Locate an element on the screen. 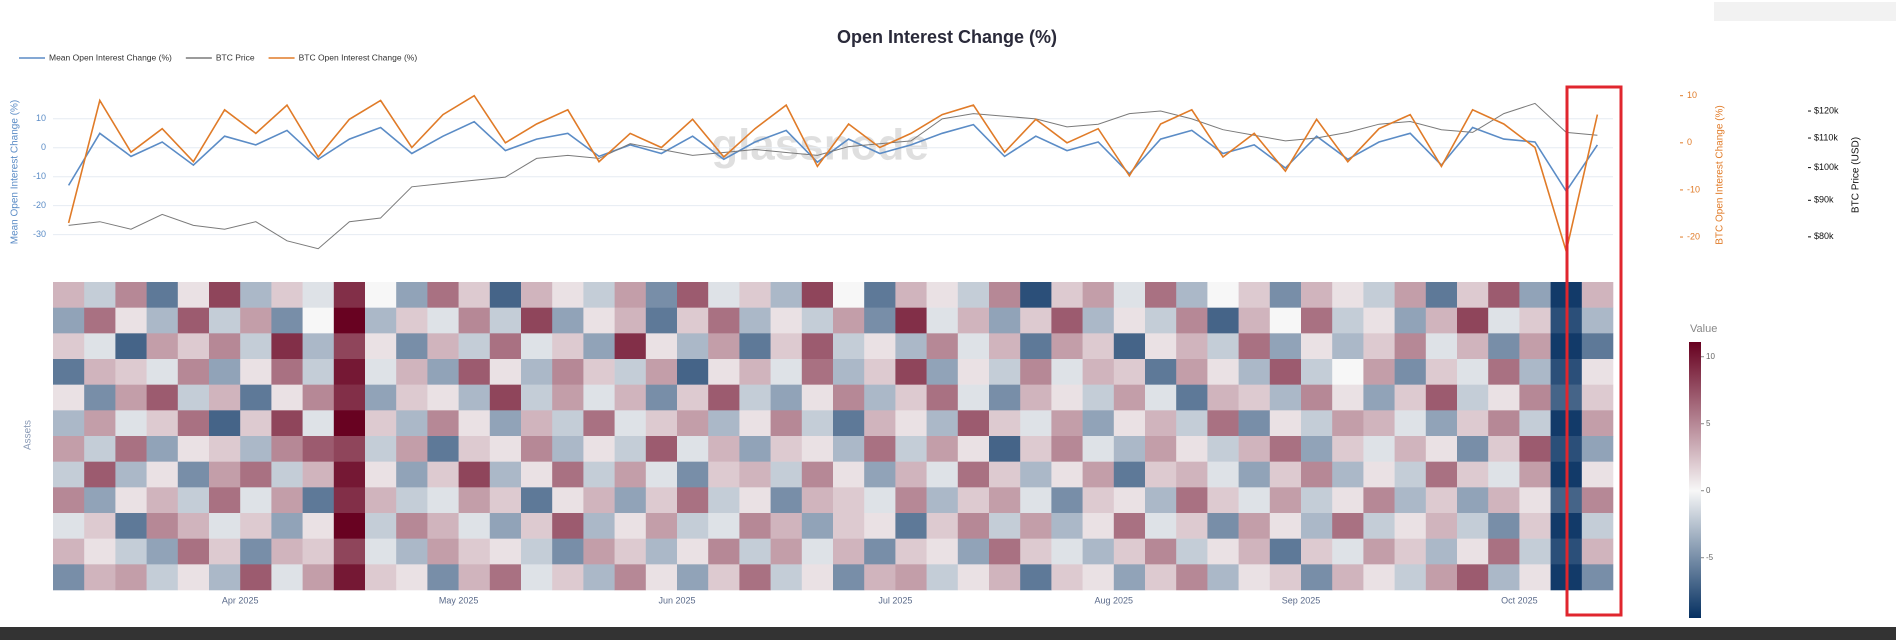 This screenshot has width=1896, height=640. y2-tick-label: 10 is located at coordinates (1692, 95).